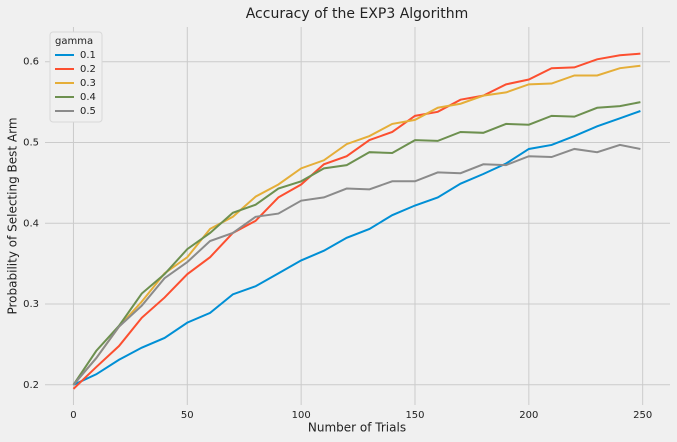 The height and width of the screenshot is (442, 677). What do you see at coordinates (31, 143) in the screenshot?
I see `y-tick-label: 0.5` at bounding box center [31, 143].